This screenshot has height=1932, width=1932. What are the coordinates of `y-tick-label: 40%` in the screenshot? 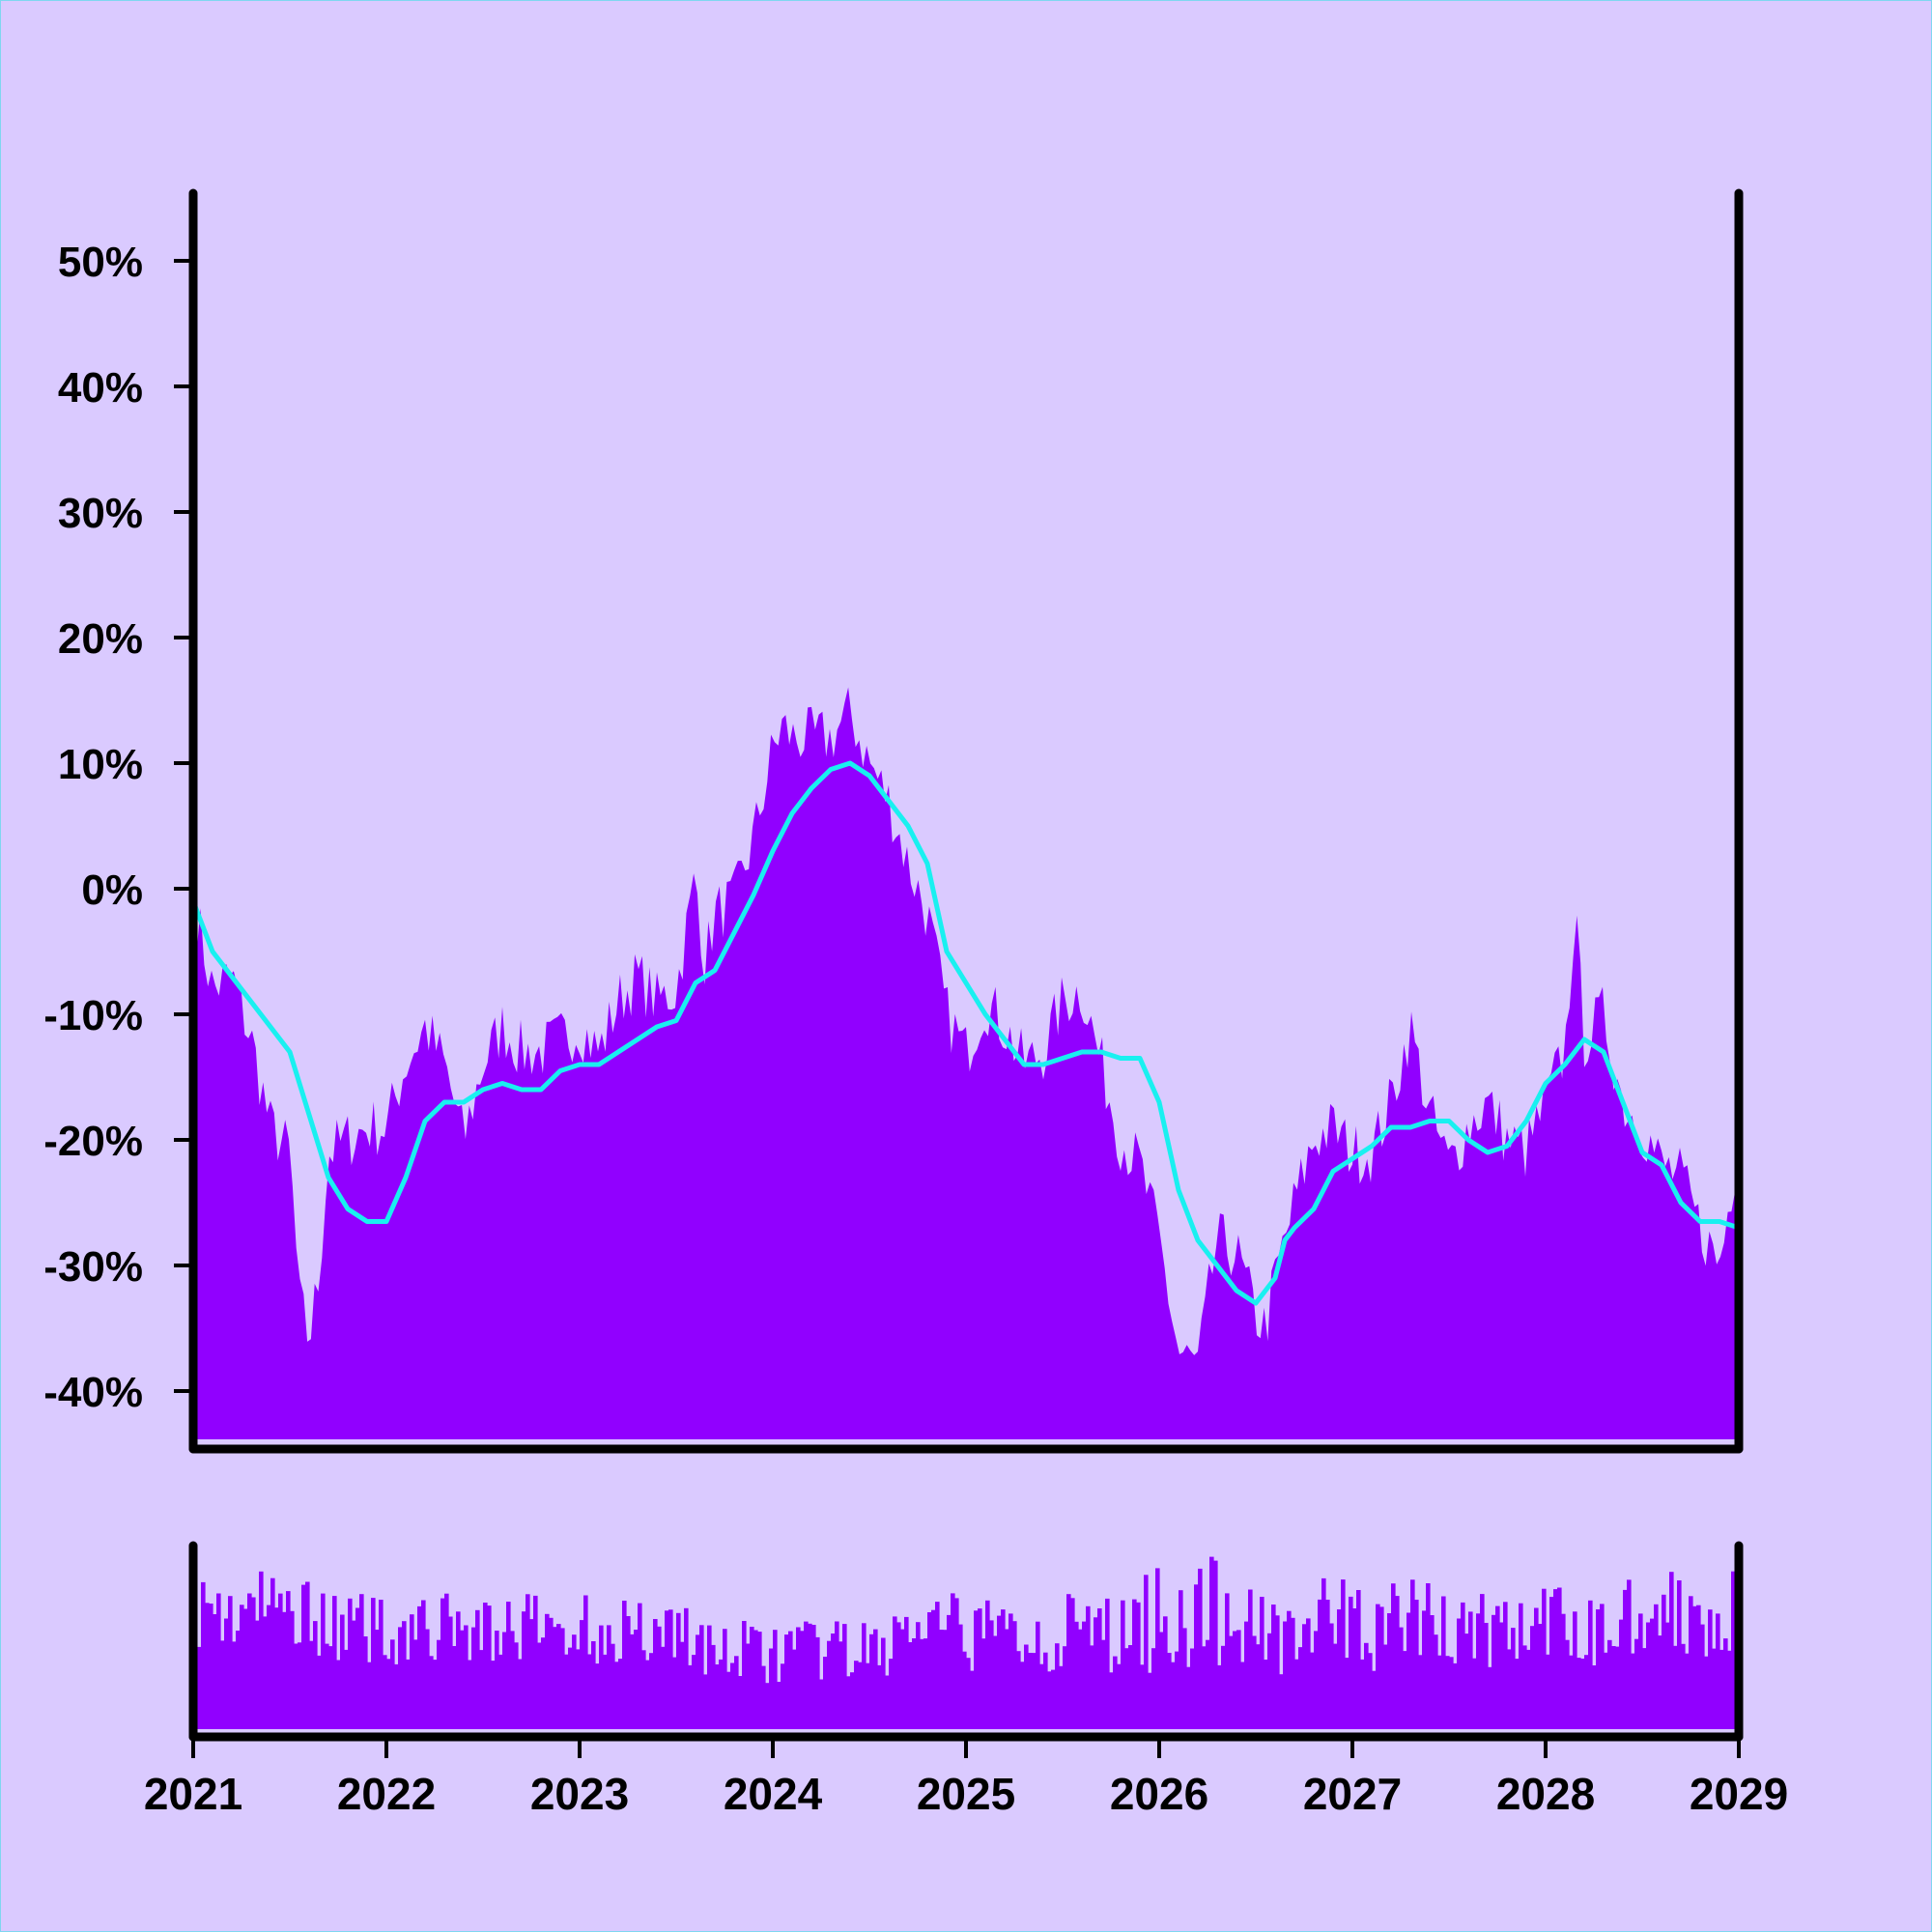 It's located at (100, 388).